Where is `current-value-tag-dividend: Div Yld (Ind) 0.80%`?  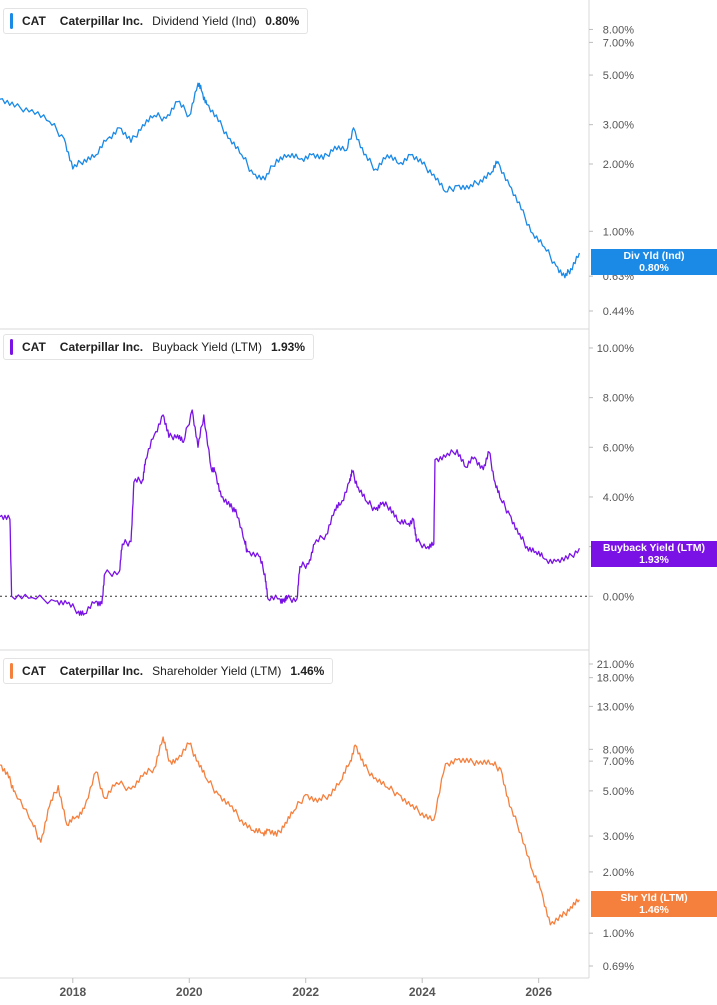
current-value-tag-dividend: Div Yld (Ind) 0.80% is located at coordinates (654, 262).